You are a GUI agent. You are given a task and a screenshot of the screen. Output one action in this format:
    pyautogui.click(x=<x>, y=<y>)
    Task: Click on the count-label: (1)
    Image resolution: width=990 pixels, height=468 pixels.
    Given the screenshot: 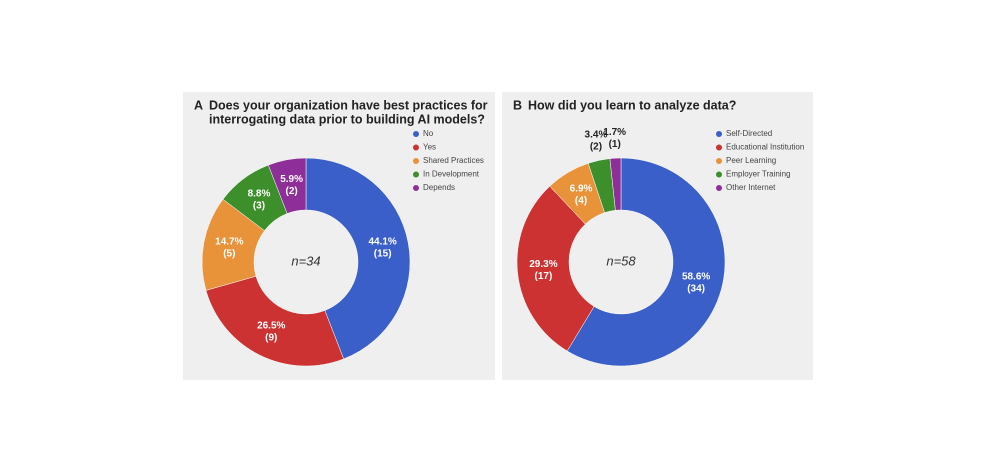 What is the action you would take?
    pyautogui.click(x=615, y=144)
    